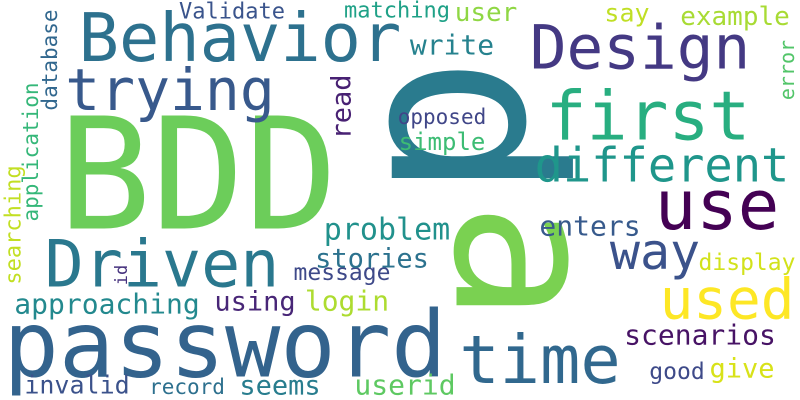  I want to click on word: opposed, so click(442, 117).